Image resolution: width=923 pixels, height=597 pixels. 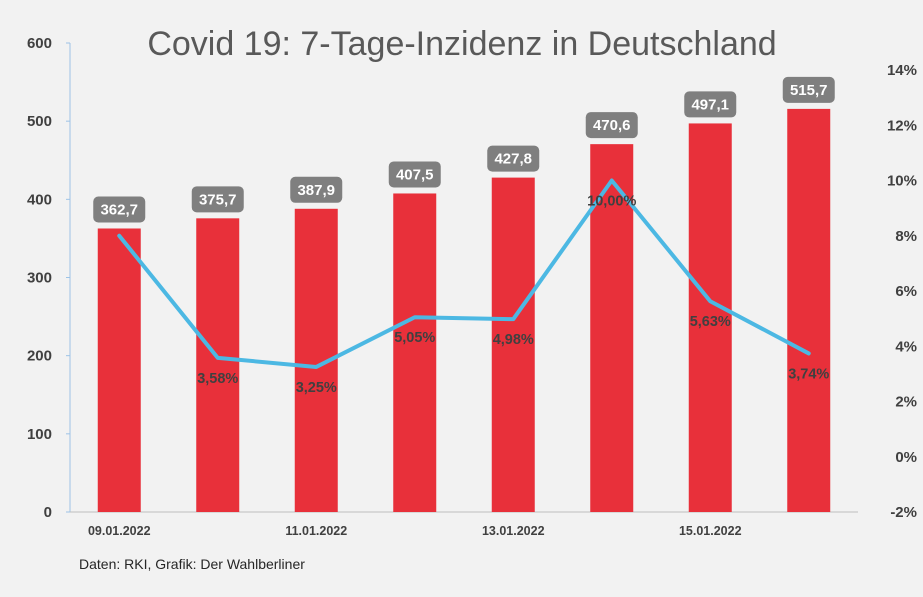 What do you see at coordinates (808, 374) in the screenshot?
I see `line-value-label: 3,74%` at bounding box center [808, 374].